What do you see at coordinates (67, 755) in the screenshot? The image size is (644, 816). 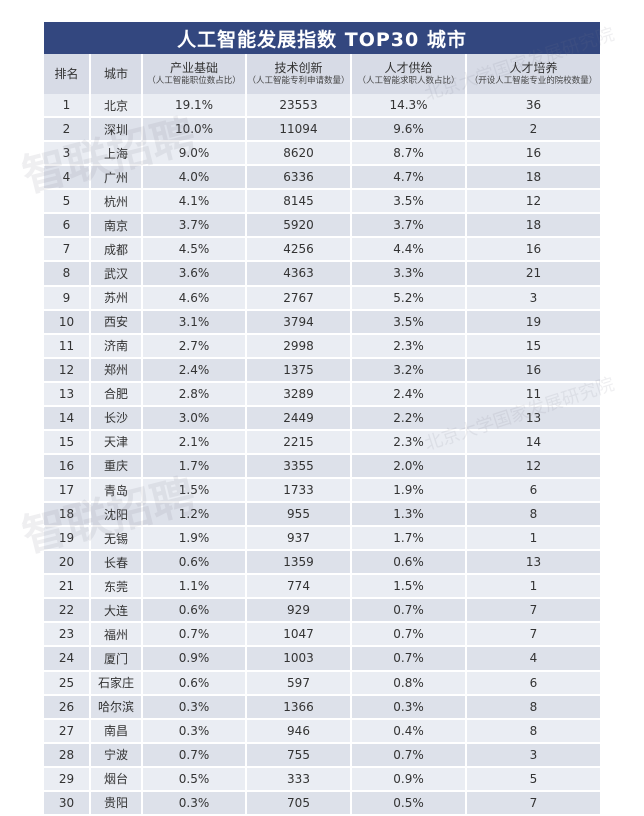 I see `rank-cell: 28` at bounding box center [67, 755].